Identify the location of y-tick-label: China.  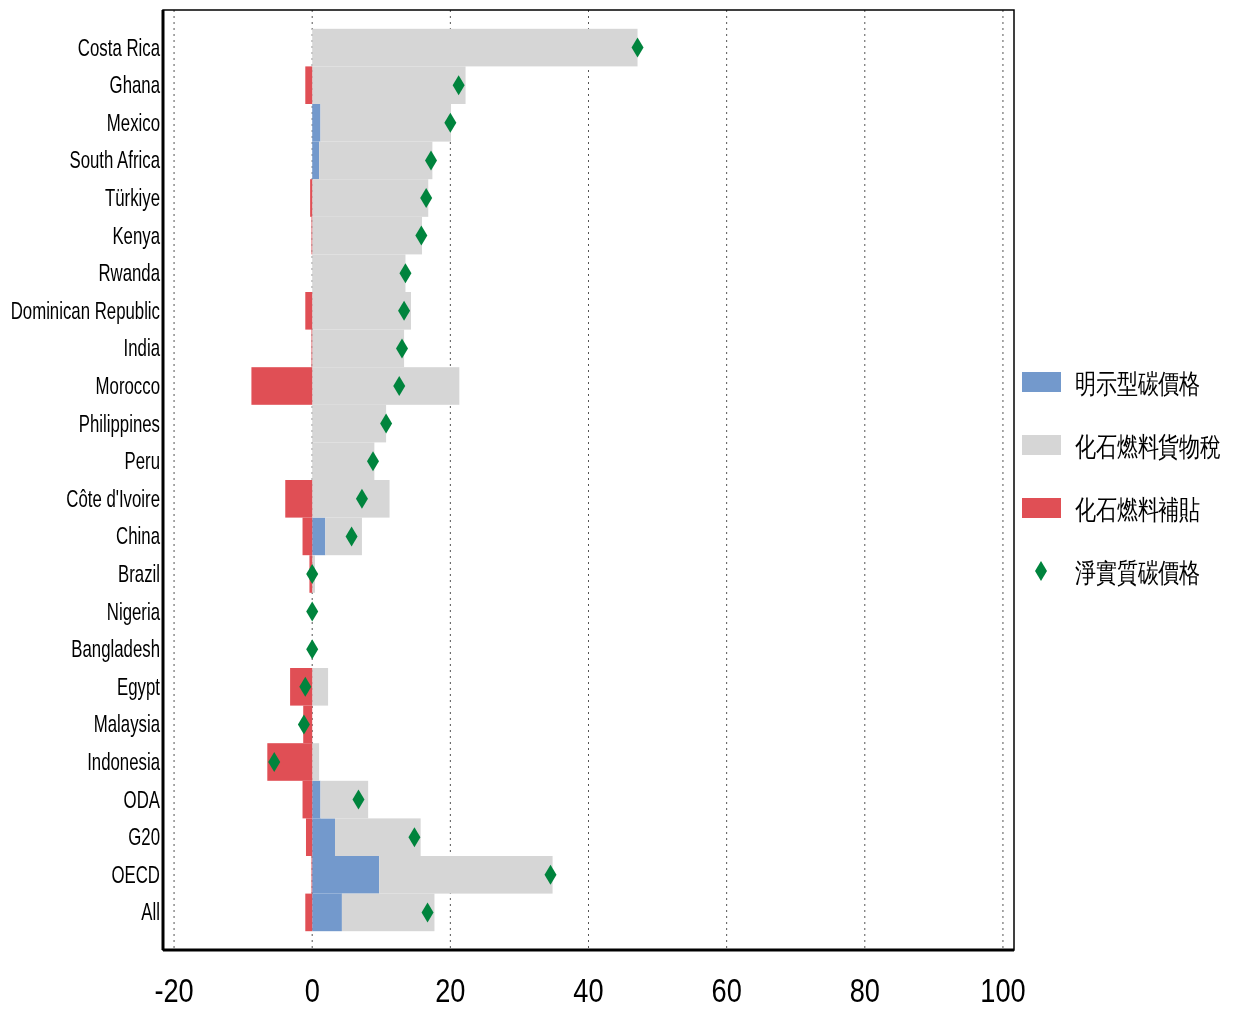
(138, 536).